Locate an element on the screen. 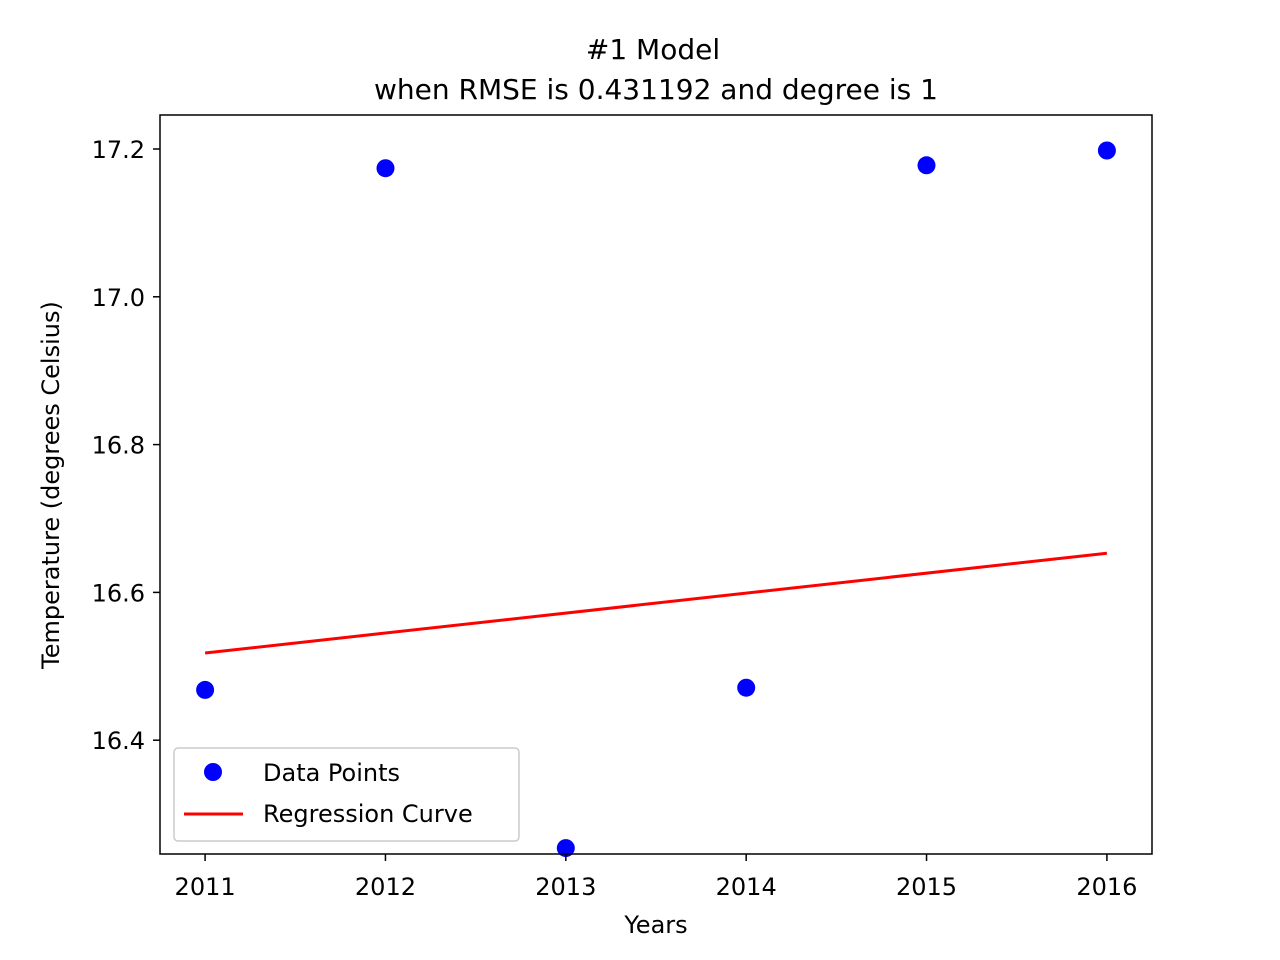  legend-label-data-points: Data Points is located at coordinates (331, 773).